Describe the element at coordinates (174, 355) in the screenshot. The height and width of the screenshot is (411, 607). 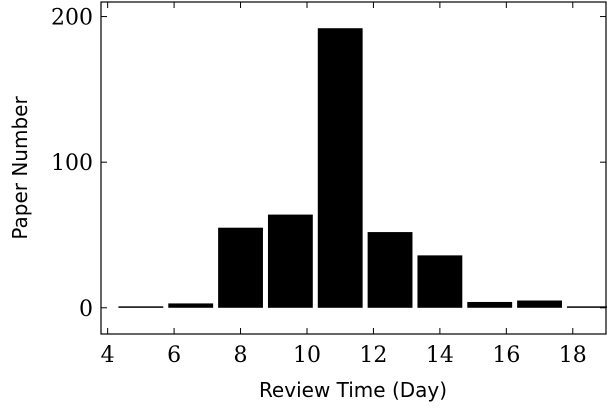
I see `x-tick-label: 6` at that location.